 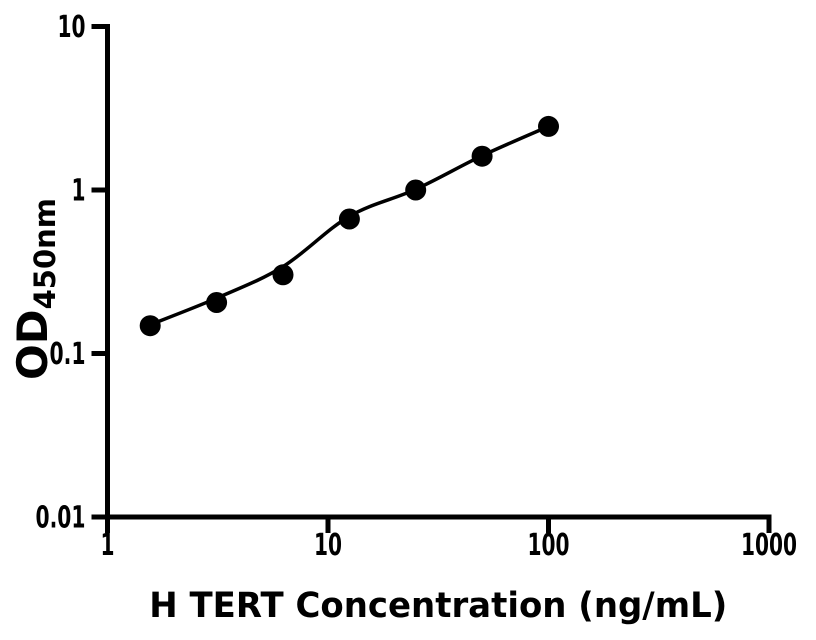 I want to click on x-tick-label: 1000, so click(x=769, y=545).